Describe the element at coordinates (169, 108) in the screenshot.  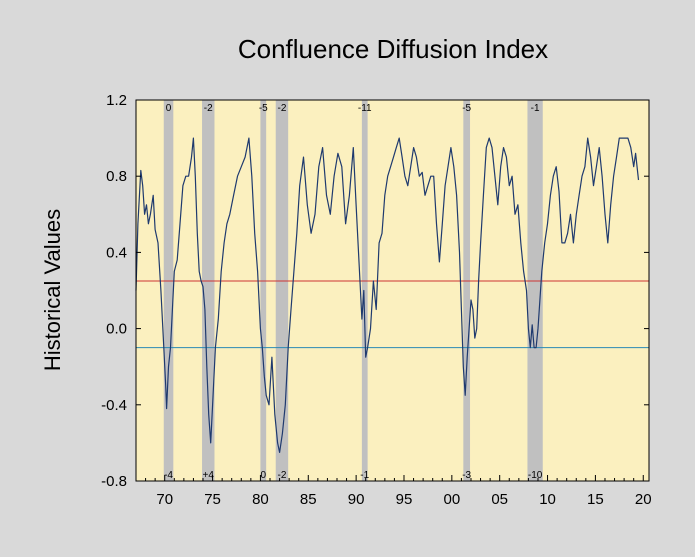
I see `recession-top-label-0: 0` at that location.